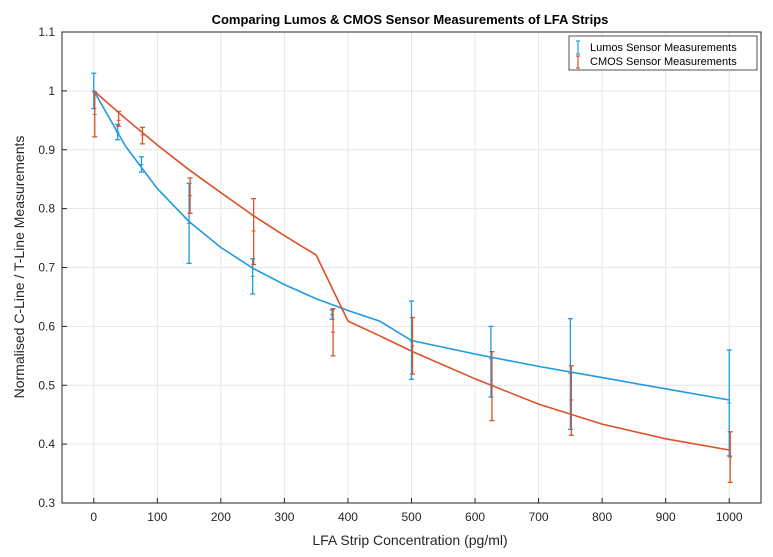 The image size is (773, 557). I want to click on y-tick-label: 0.6, so click(46, 326).